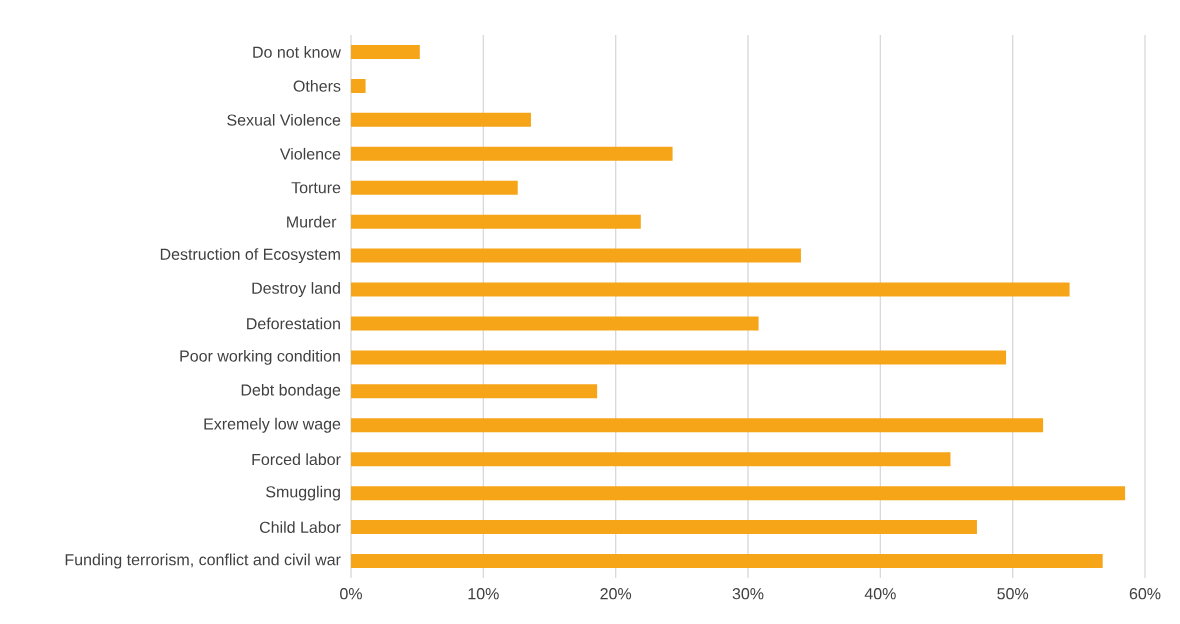 This screenshot has width=1180, height=624. I want to click on y-tick-label: Others, so click(317, 86).